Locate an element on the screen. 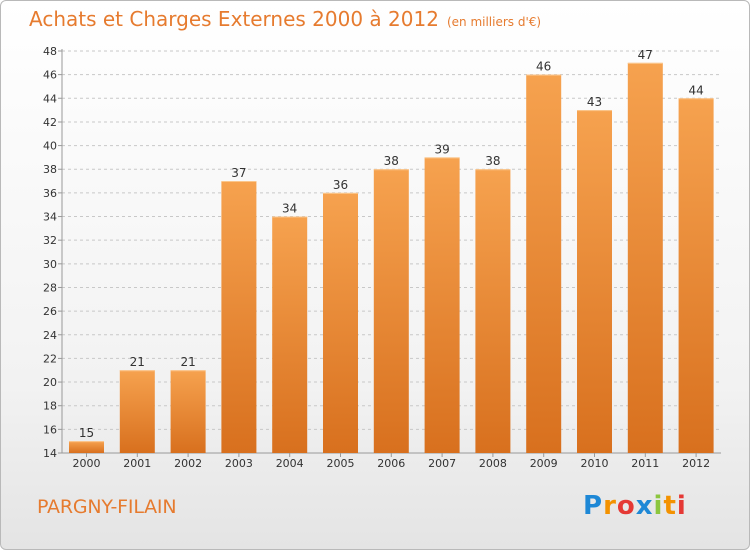 This screenshot has height=550, width=750. y-tick-label: 26 is located at coordinates (50, 311).